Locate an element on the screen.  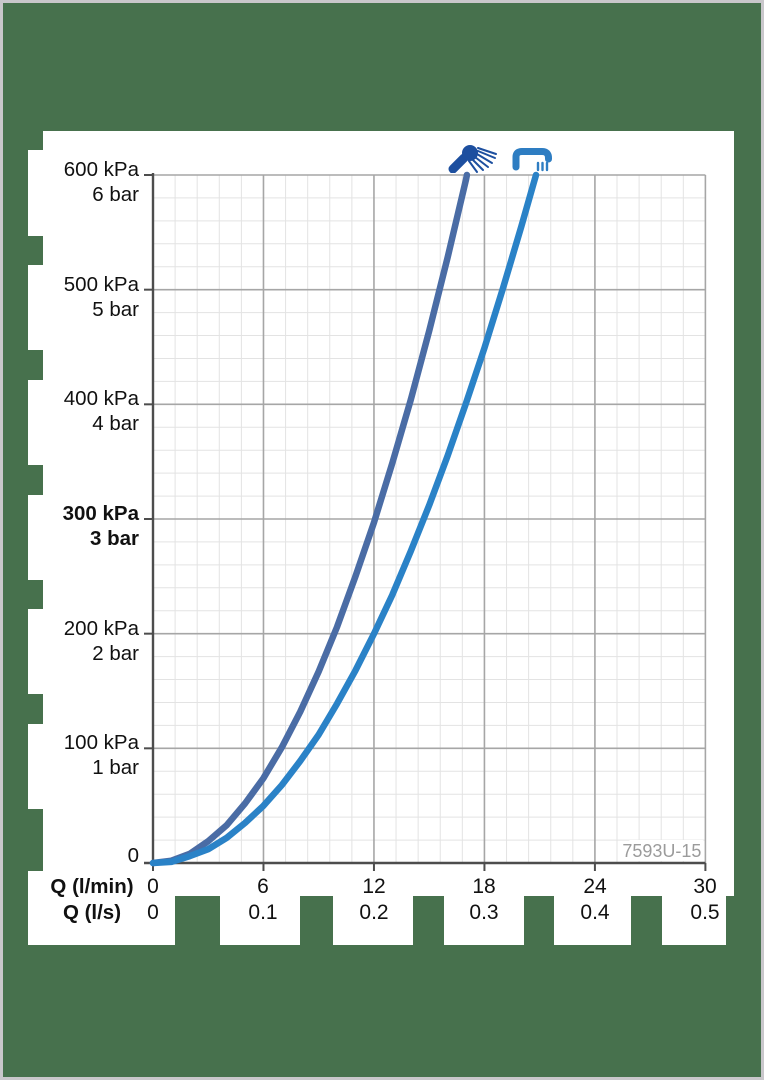
product-code: 7593U-15 is located at coordinates (661, 851).